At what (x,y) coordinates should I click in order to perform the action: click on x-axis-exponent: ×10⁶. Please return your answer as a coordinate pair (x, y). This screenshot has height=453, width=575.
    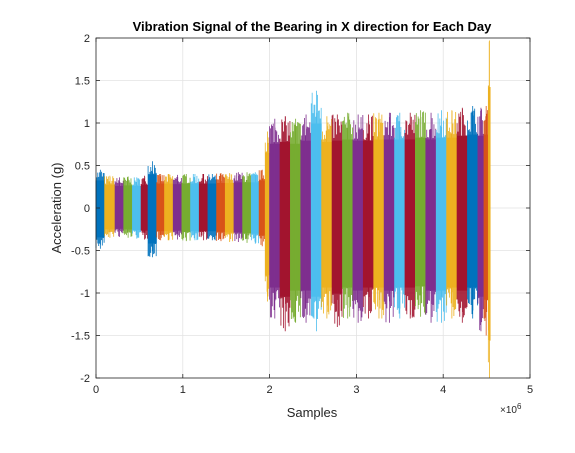
    Looking at the image, I should click on (511, 409).